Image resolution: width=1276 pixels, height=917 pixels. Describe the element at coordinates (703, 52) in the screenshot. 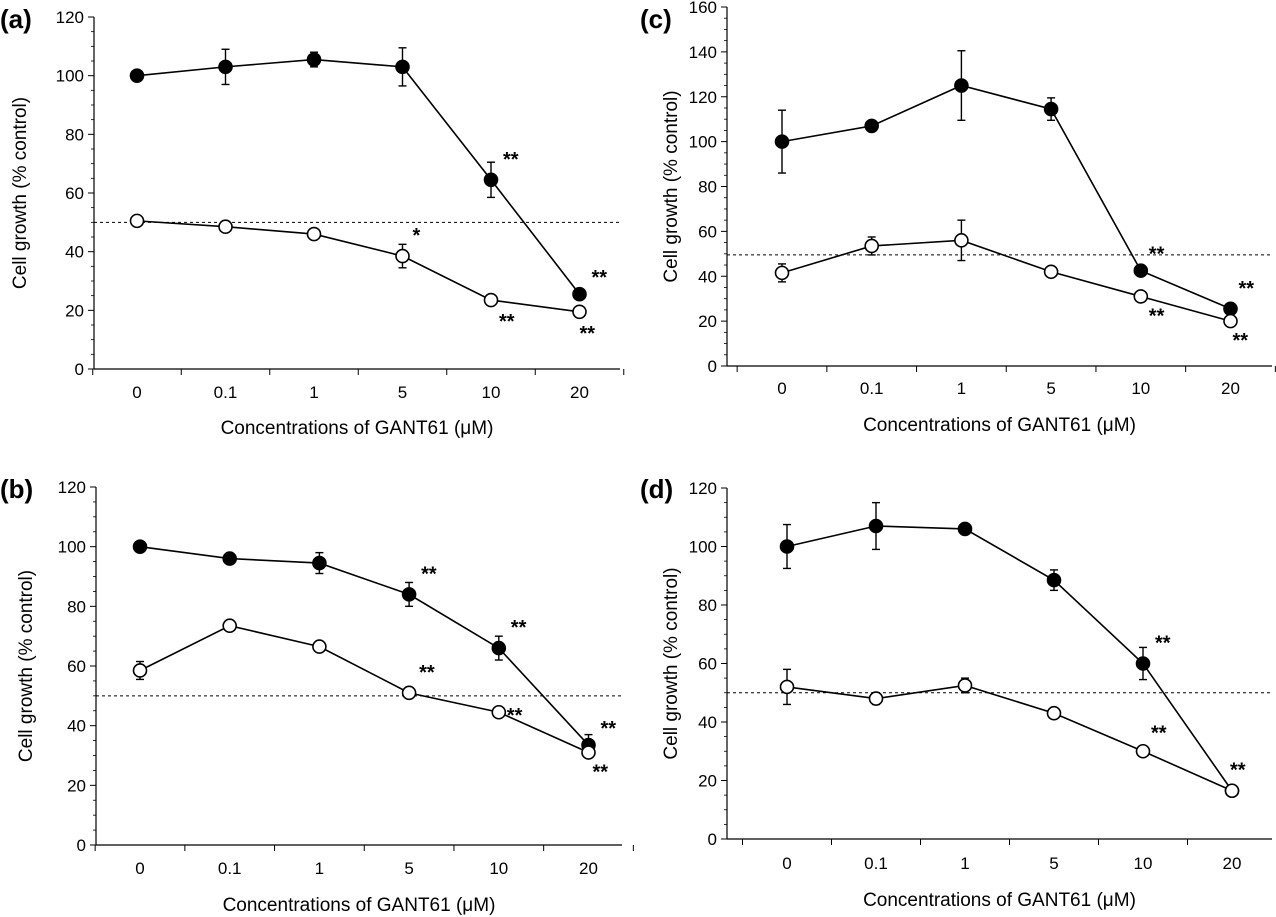

I see `y-tick-label: 140` at that location.